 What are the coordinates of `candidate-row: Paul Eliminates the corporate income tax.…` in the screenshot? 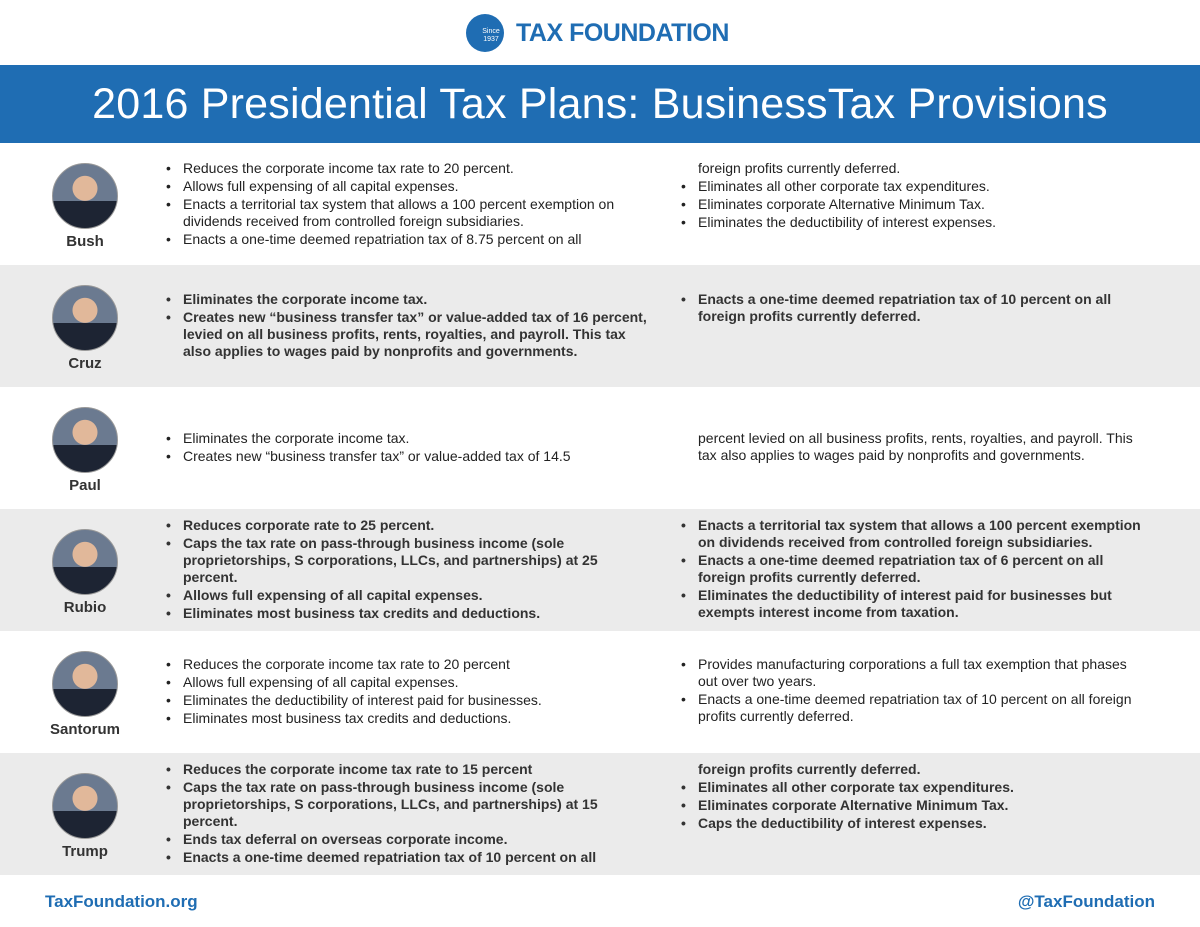 It's located at (600, 448).